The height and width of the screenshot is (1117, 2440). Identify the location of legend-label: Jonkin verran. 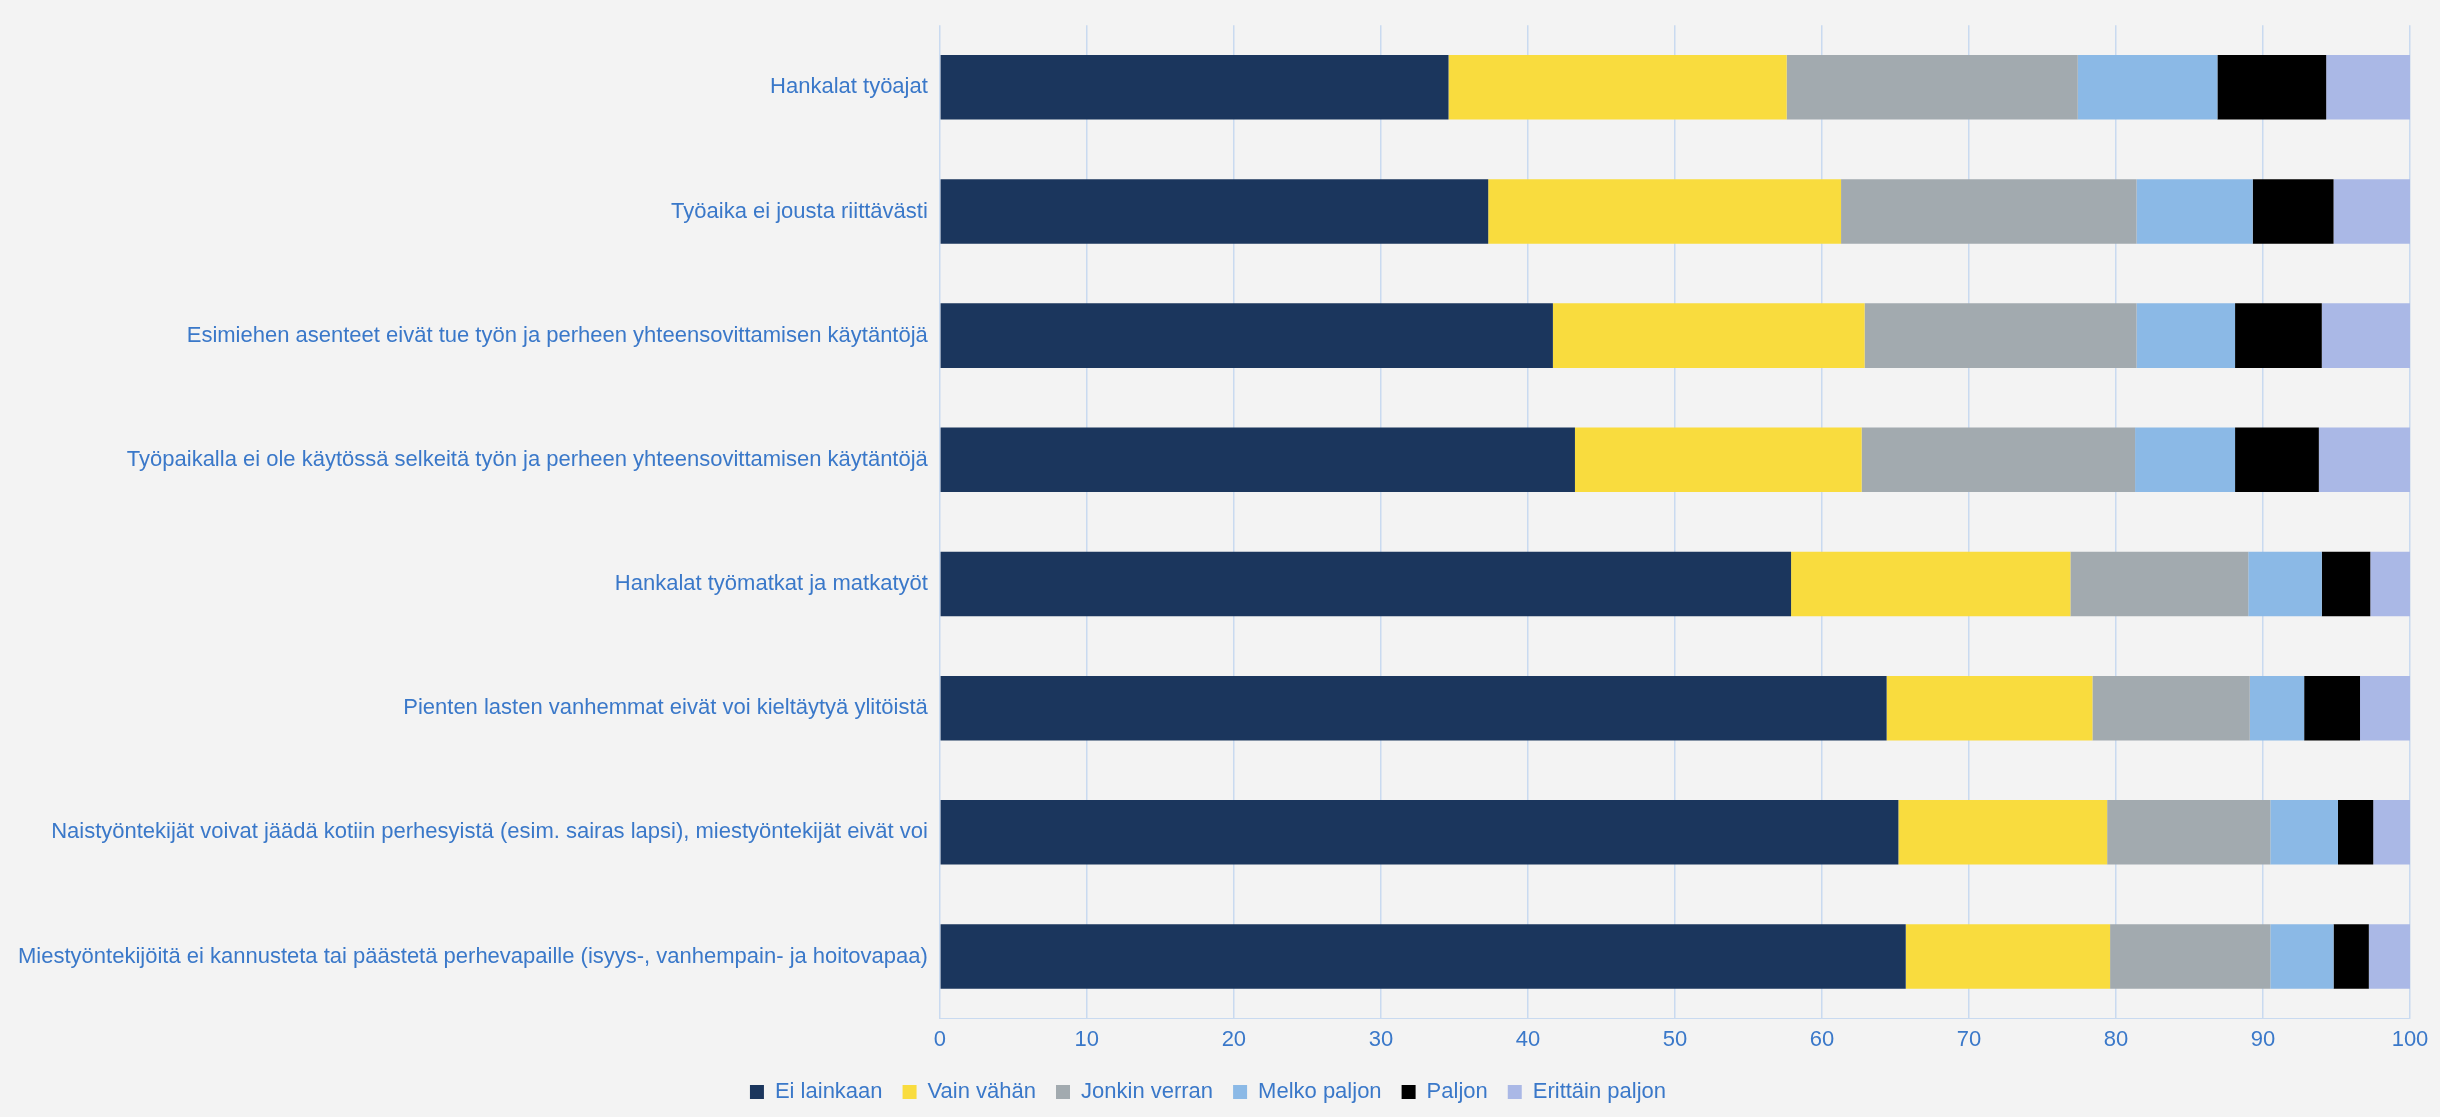
(1147, 1091).